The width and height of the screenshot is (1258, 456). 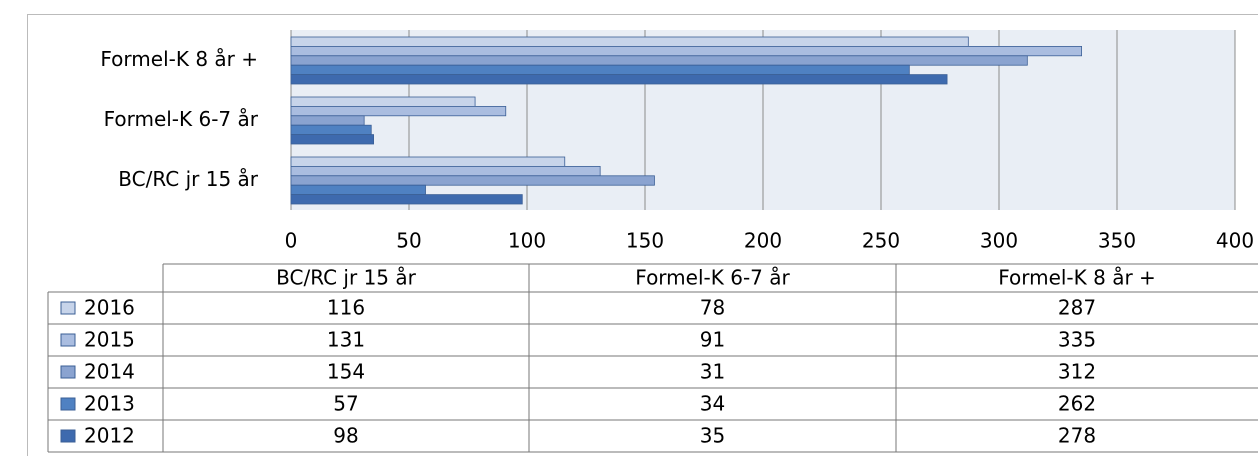 What do you see at coordinates (345, 404) in the screenshot?
I see `table-cell: 57` at bounding box center [345, 404].